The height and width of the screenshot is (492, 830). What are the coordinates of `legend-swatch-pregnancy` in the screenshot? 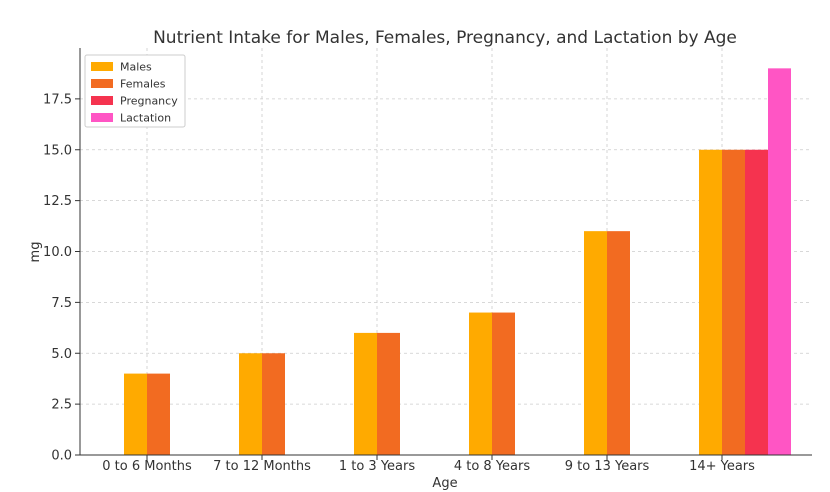 It's located at (102, 100).